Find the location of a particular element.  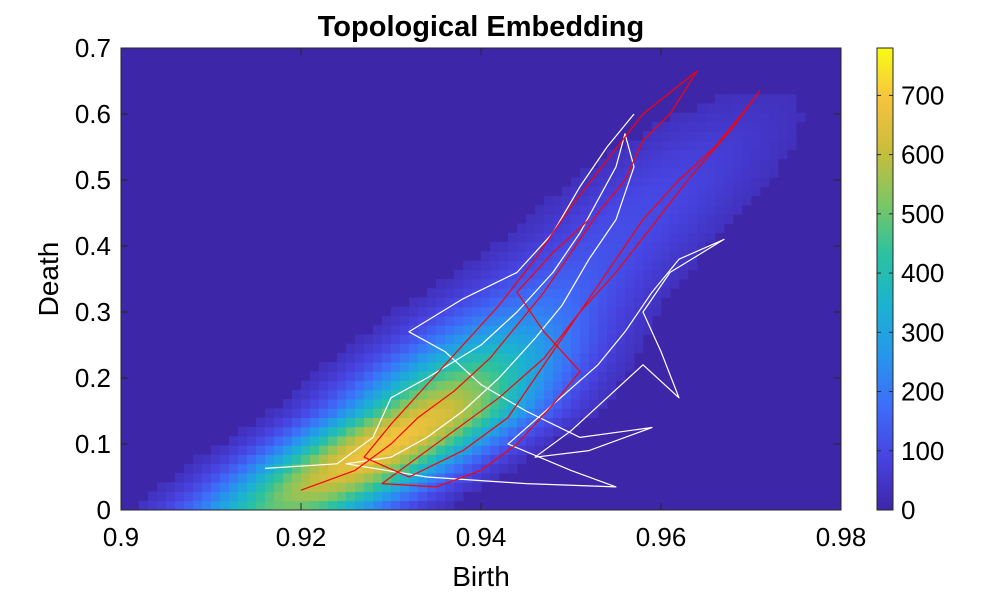

y-tick-label: 0 is located at coordinates (104, 510).